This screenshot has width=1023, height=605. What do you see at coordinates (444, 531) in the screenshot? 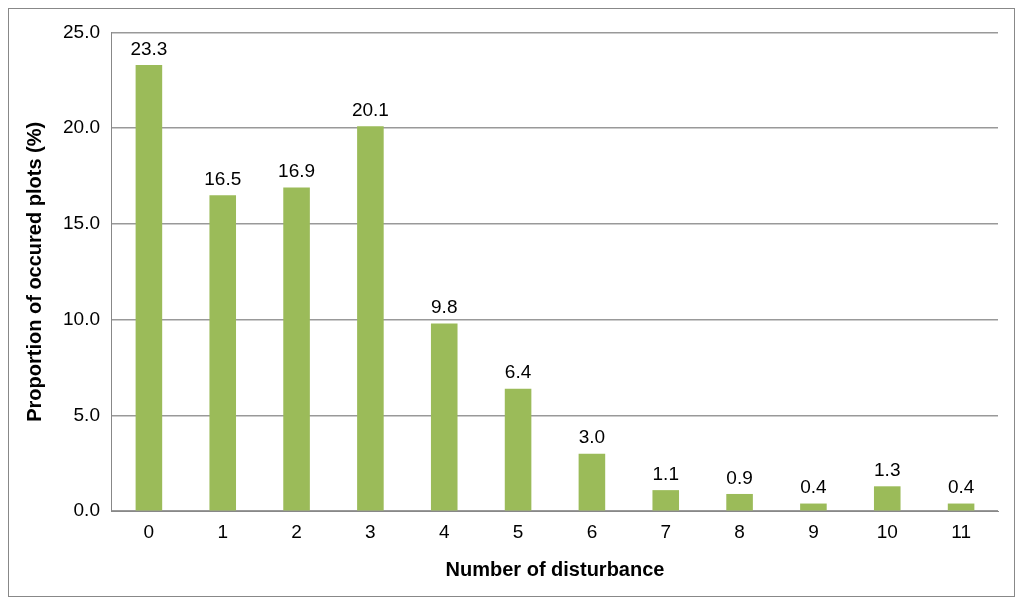
I see `x-tick-label: 4` at bounding box center [444, 531].